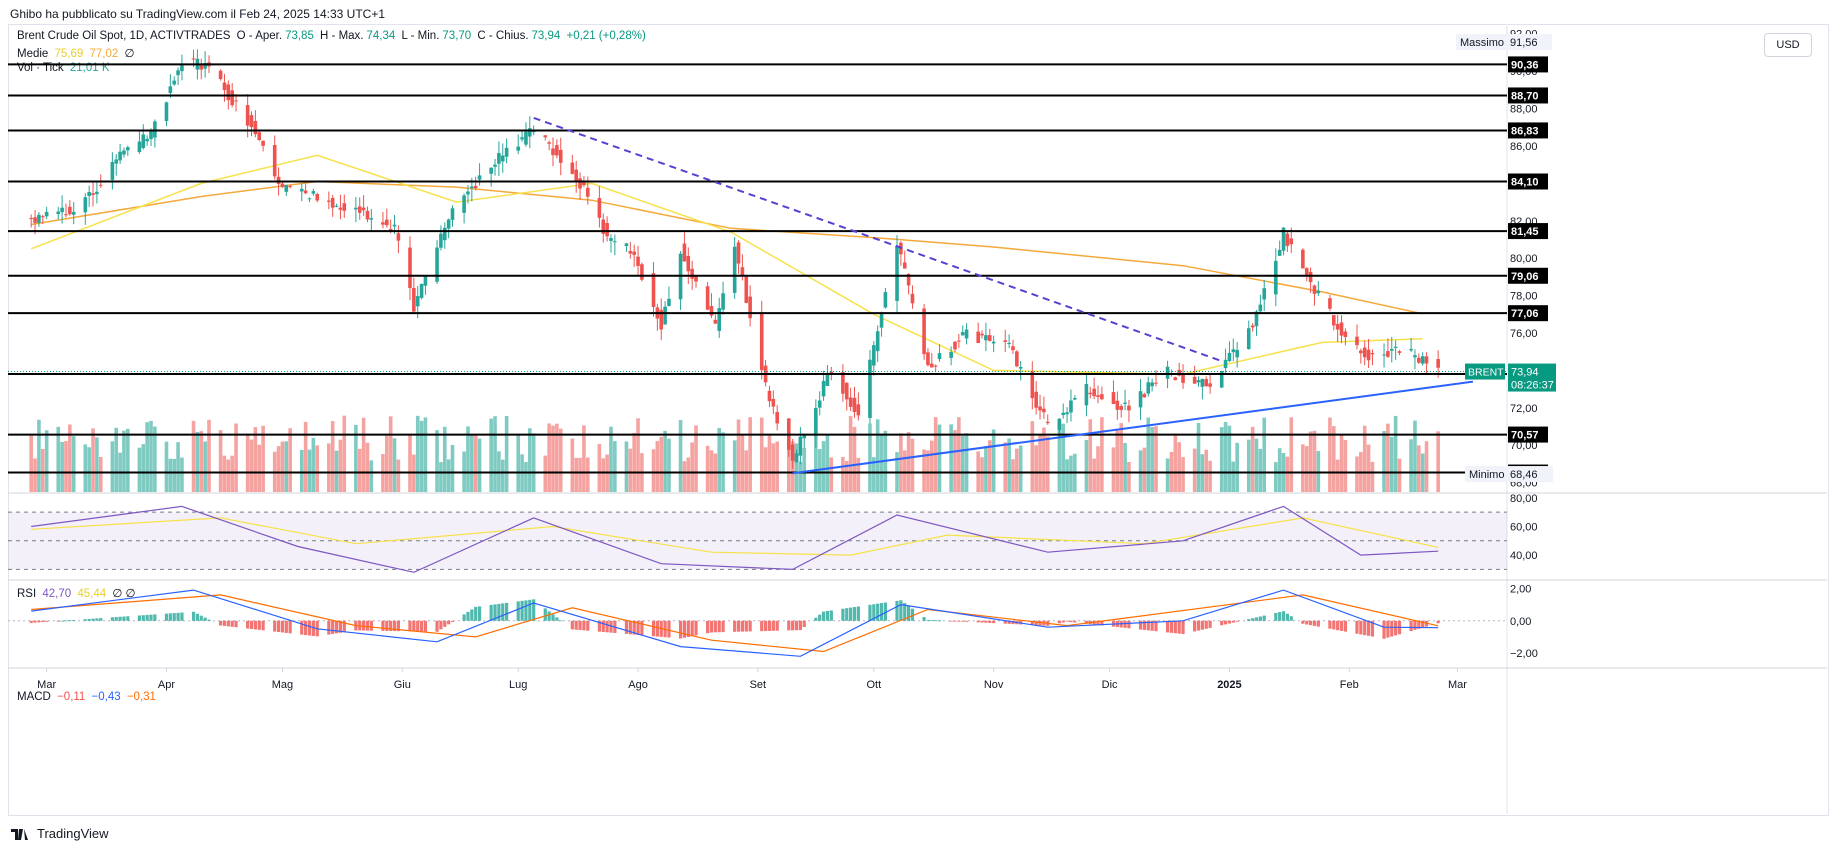  I want to click on close-label: C - Chius., so click(503, 36).